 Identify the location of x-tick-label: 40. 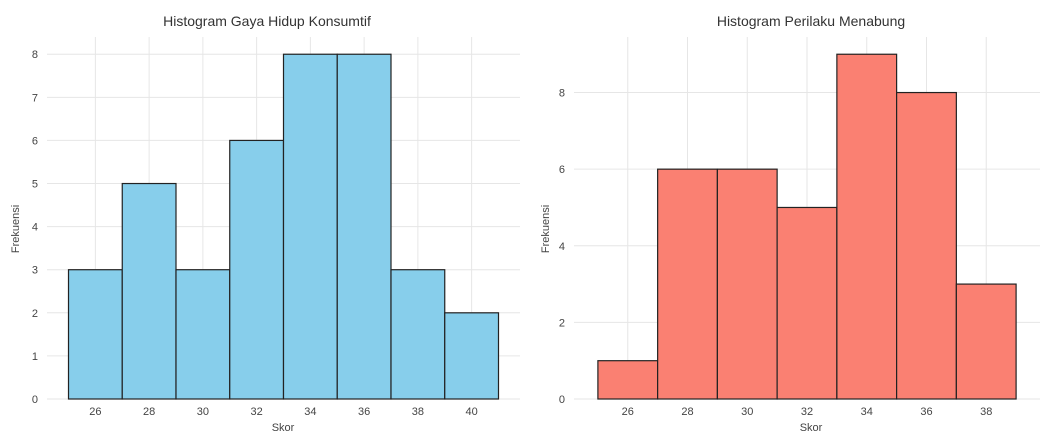
(472, 412).